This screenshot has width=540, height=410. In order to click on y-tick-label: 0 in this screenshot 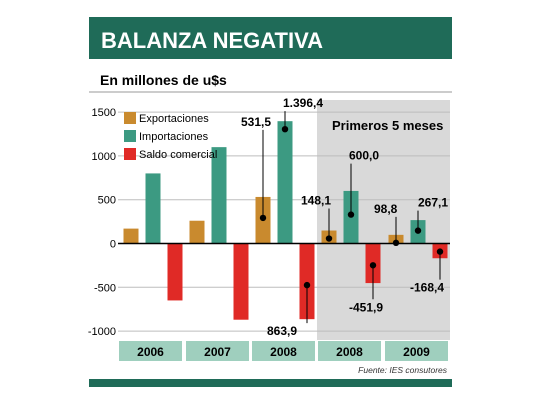, I will do `click(113, 245)`.